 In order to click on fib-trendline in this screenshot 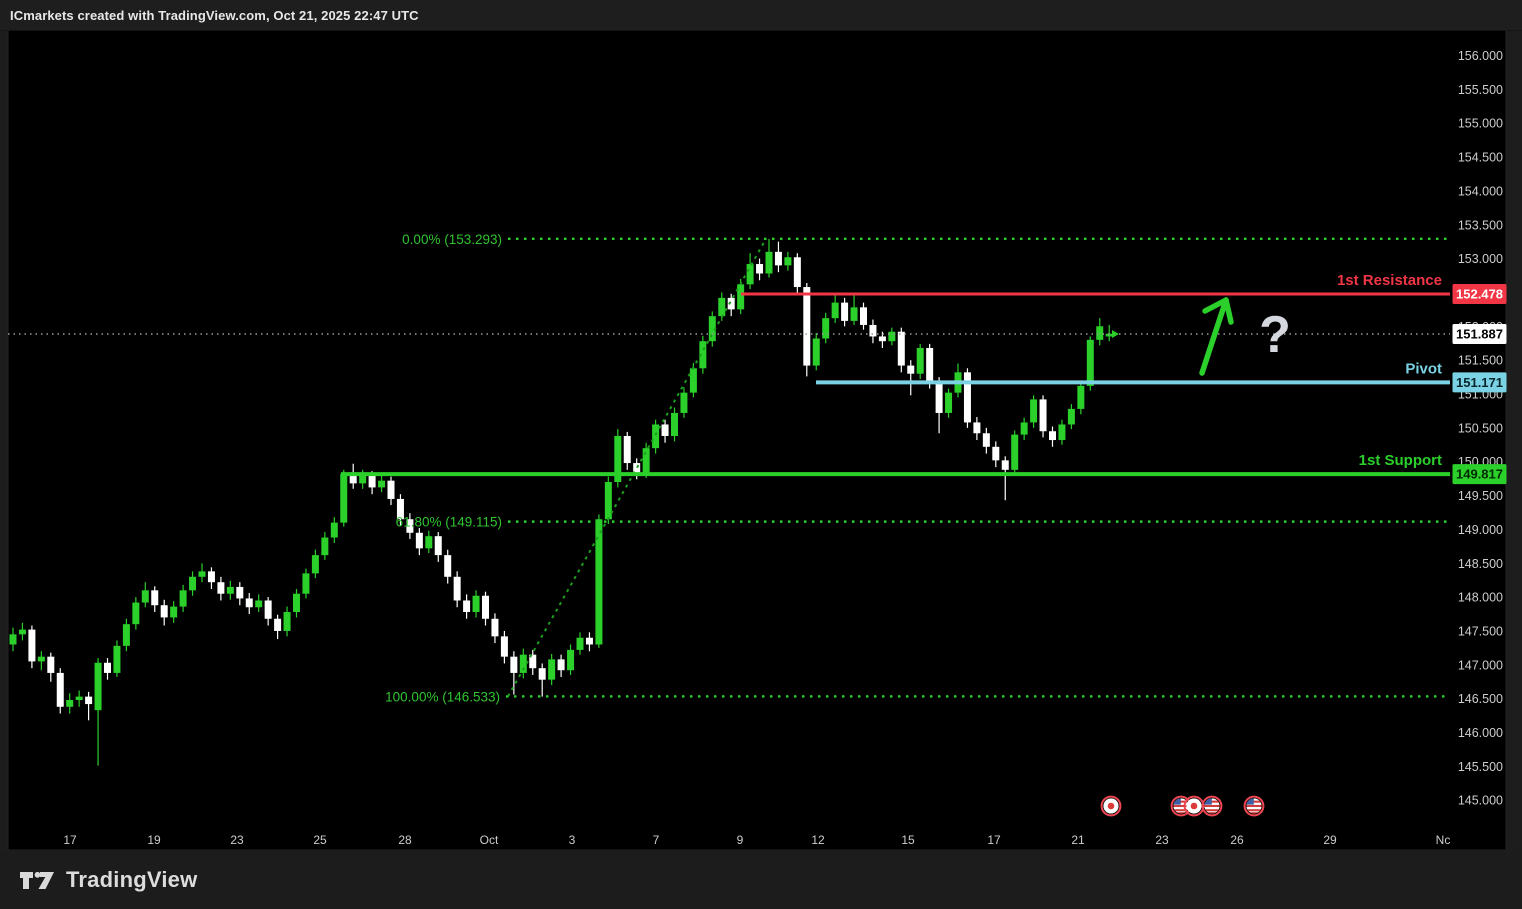, I will do `click(637, 467)`.